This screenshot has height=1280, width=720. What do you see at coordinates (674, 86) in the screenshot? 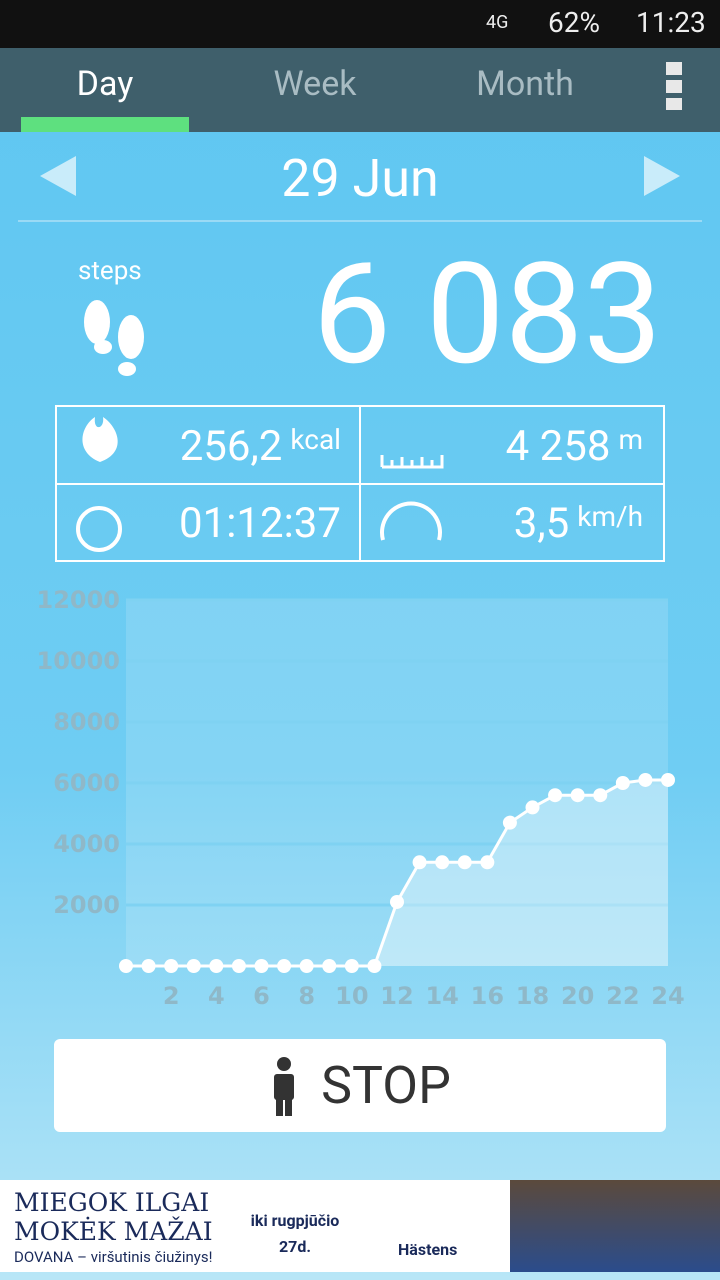
I see `menu-button` at bounding box center [674, 86].